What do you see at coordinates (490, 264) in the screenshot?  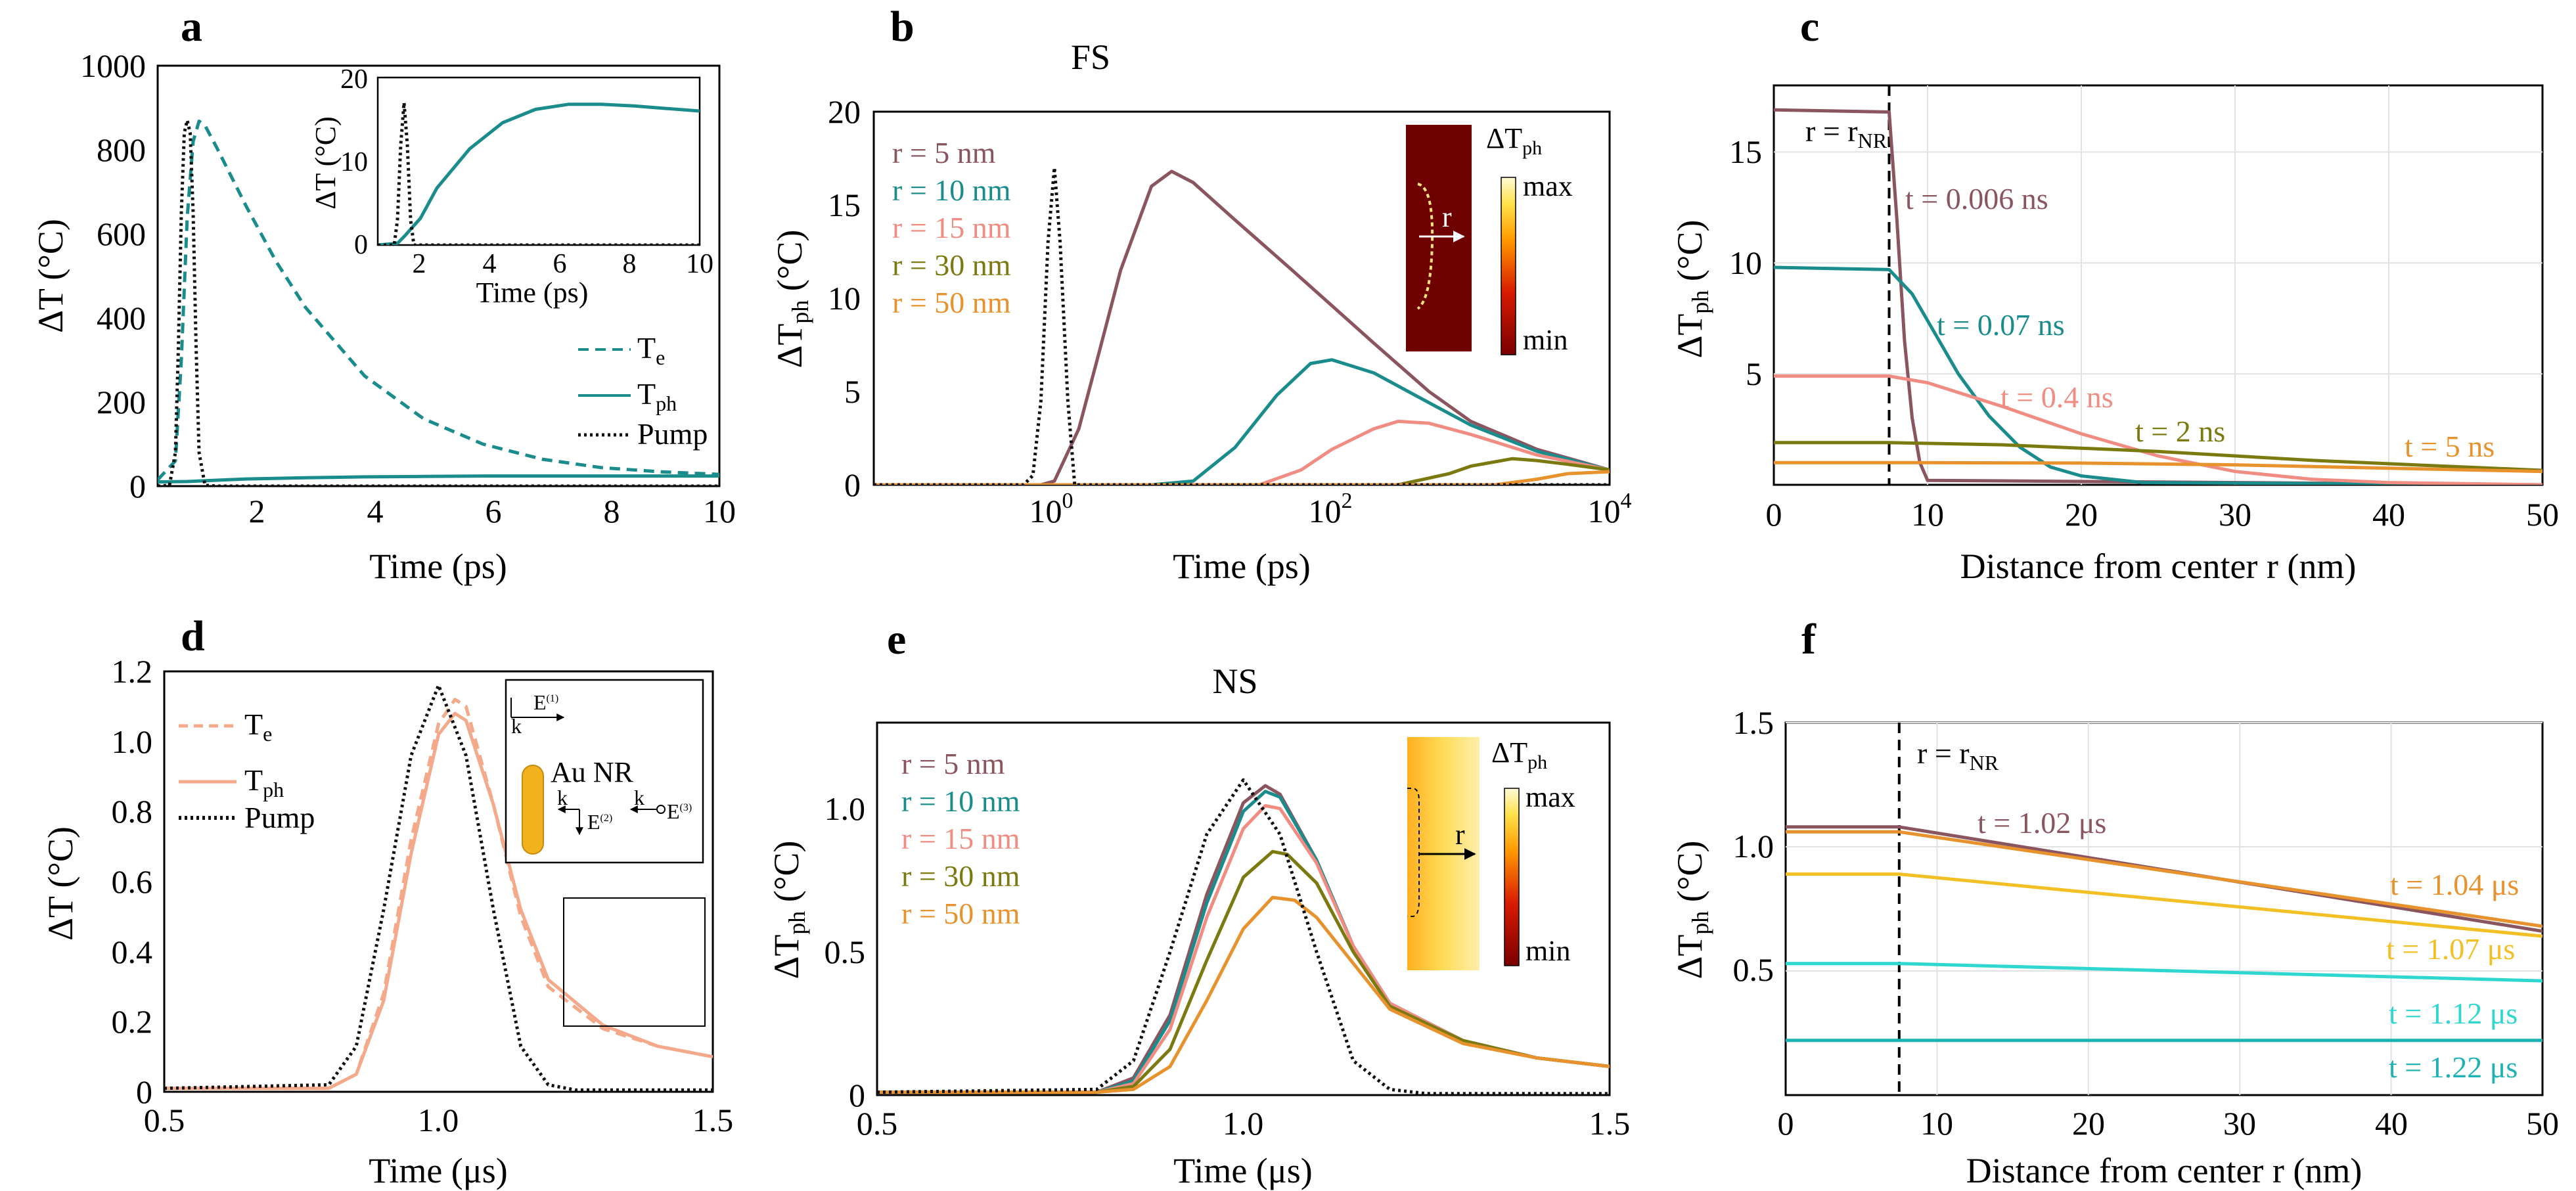 I see `inset-xtick-label: 4` at bounding box center [490, 264].